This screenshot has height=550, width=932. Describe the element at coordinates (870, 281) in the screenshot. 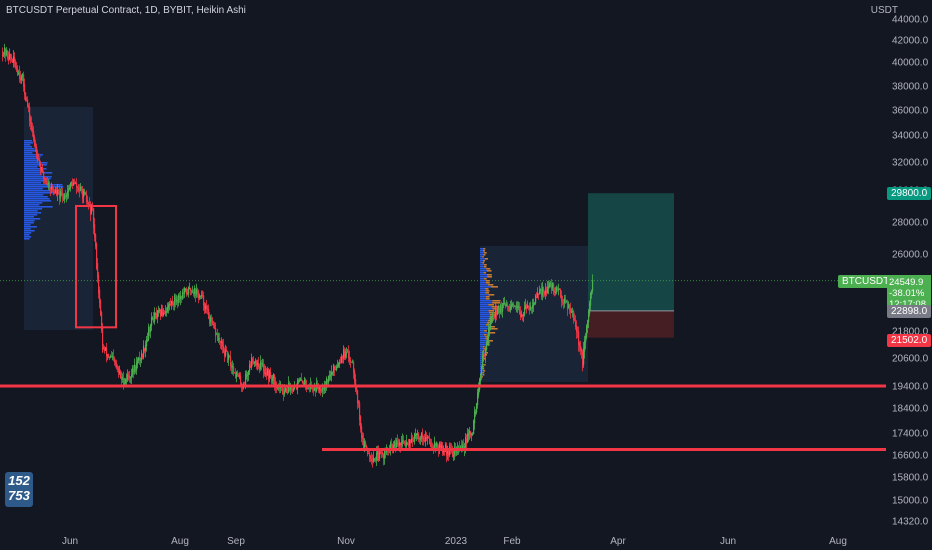

I see `symbol-label: BTCUSDT.P` at that location.